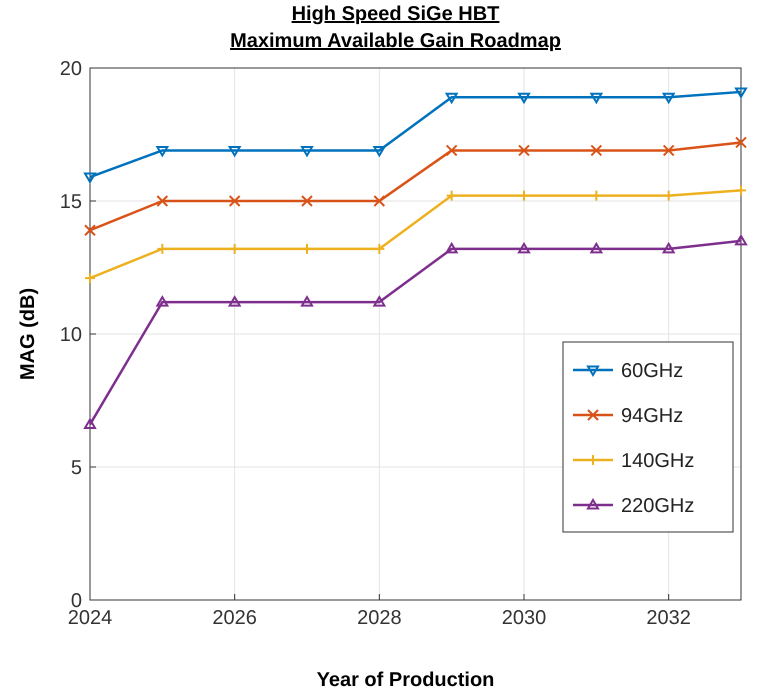 Image resolution: width=765 pixels, height=700 pixels. What do you see at coordinates (90, 618) in the screenshot?
I see `x-tick-label: 2024` at bounding box center [90, 618].